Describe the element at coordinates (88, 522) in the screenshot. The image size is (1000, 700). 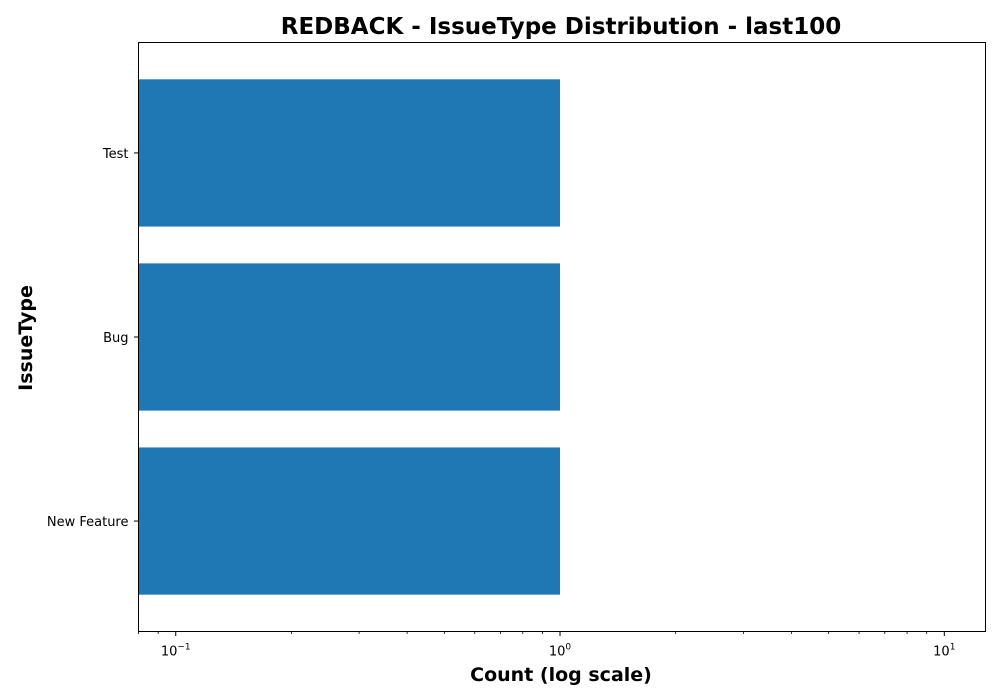
I see `y-tick-label: New Feature` at that location.